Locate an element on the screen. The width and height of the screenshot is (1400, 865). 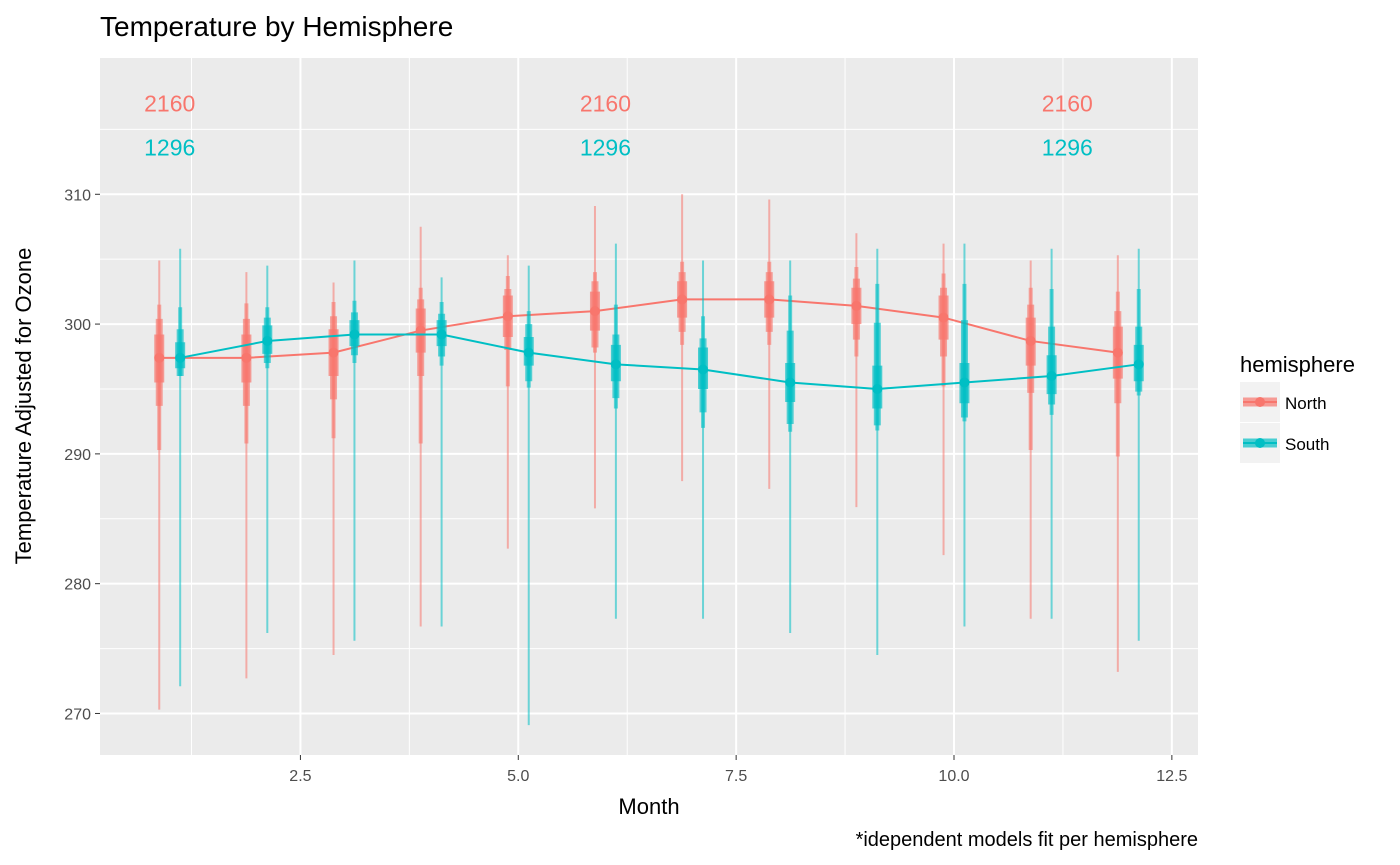
chart-title: Temperature by Hemisphere is located at coordinates (276, 26).